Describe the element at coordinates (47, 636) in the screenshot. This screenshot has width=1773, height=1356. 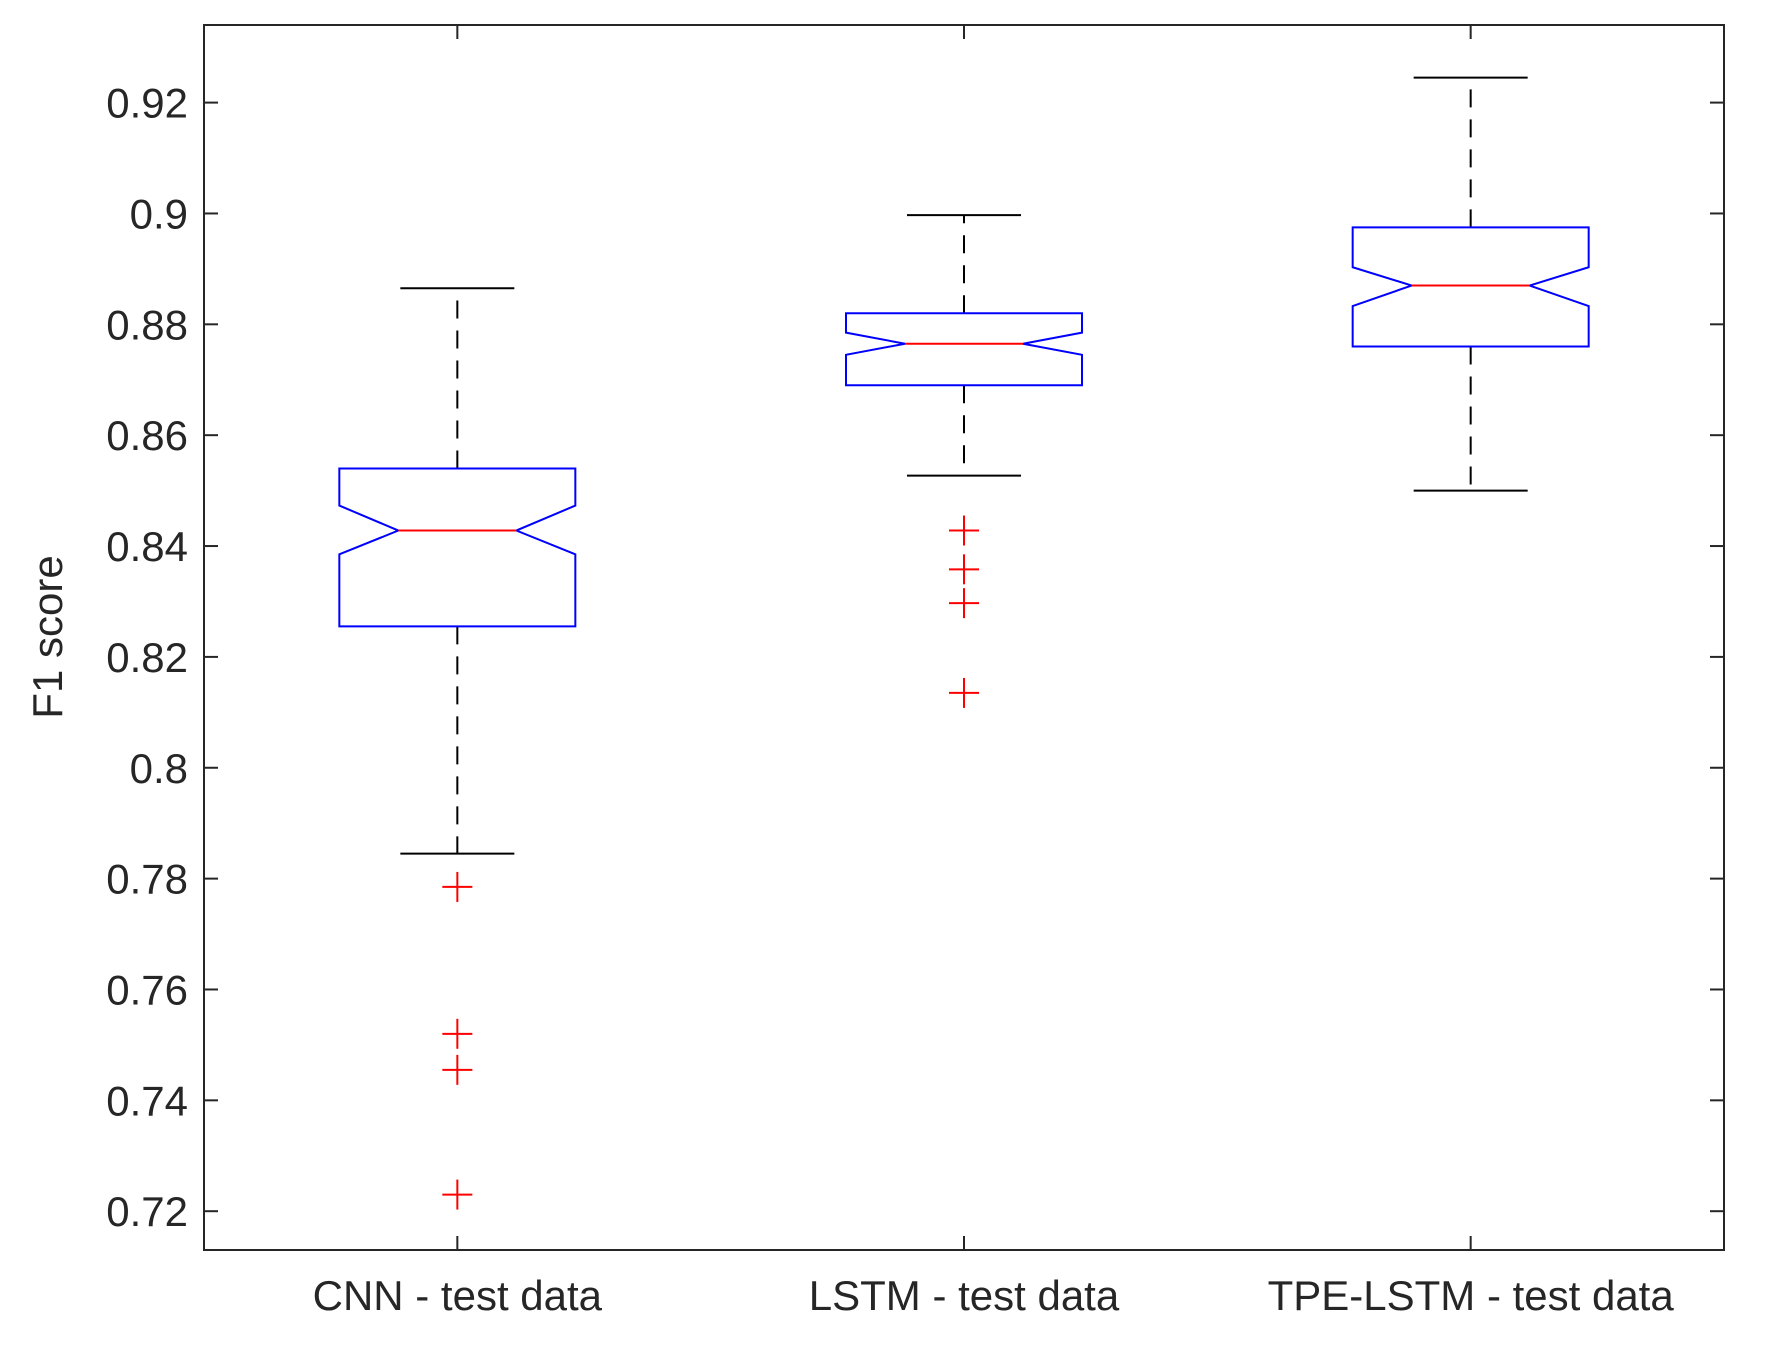
I see `y-axis-title: F1 score` at that location.